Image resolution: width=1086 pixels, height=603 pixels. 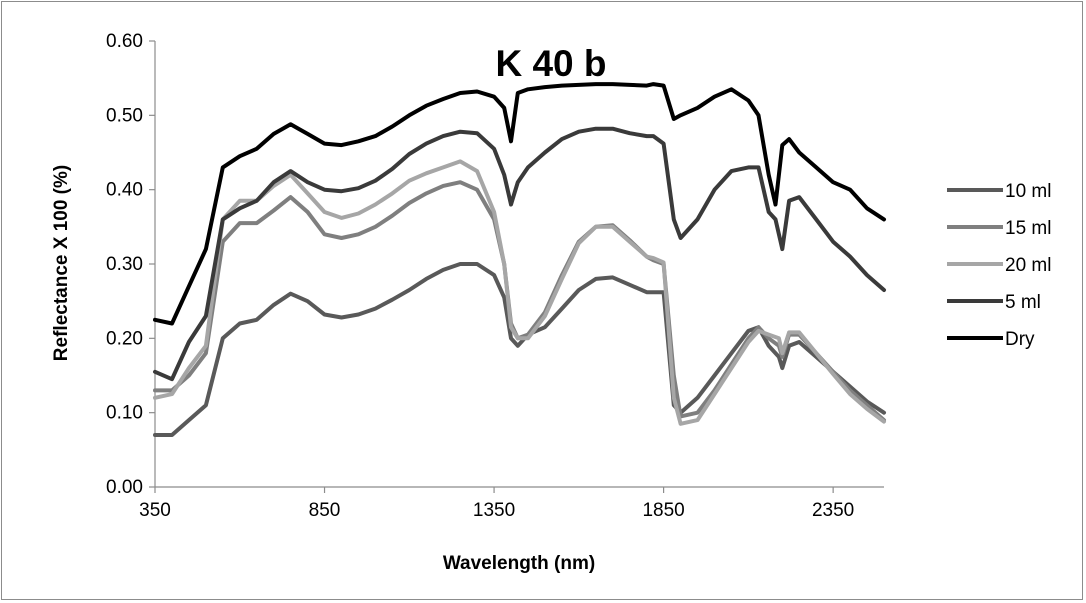 I want to click on y-tick-label: 0.00, so click(x=124, y=487).